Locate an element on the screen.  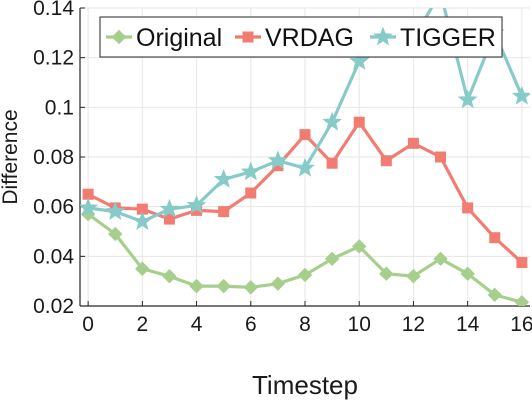
y-tick-label: 0.12 is located at coordinates (53, 58).